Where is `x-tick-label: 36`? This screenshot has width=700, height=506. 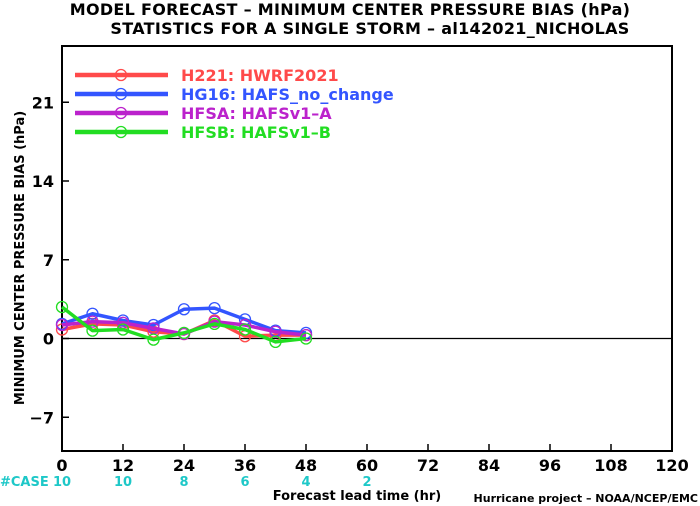
x-tick-label: 36 is located at coordinates (245, 465).